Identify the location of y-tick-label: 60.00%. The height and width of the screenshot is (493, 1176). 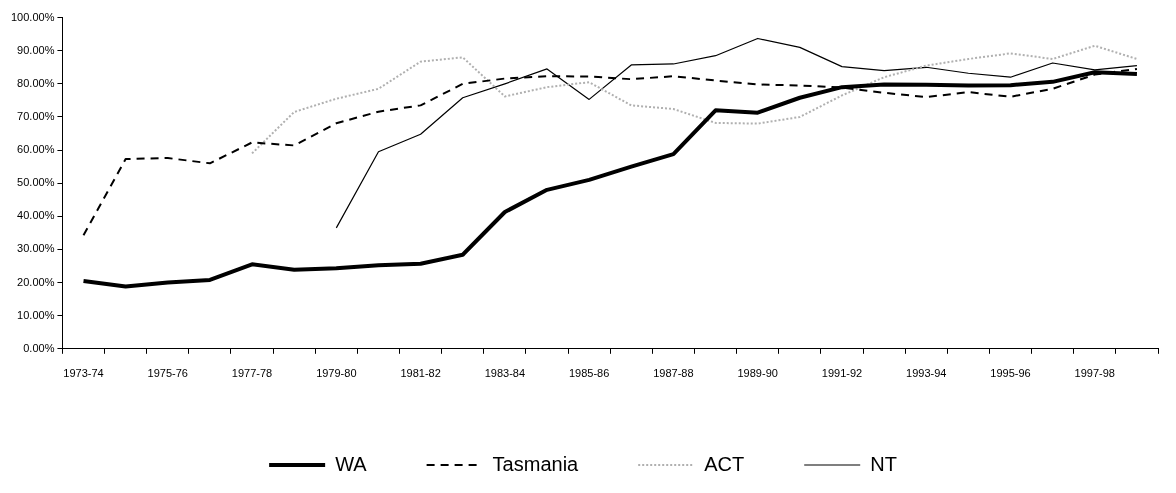
(36, 149).